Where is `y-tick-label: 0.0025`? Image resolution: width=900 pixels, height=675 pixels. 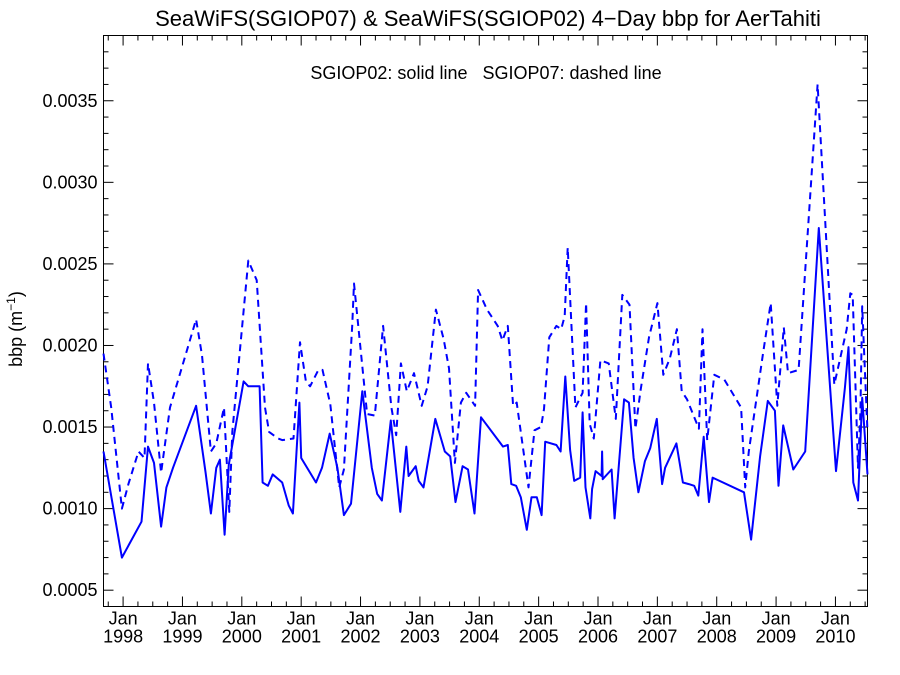
y-tick-label: 0.0025 is located at coordinates (69, 264).